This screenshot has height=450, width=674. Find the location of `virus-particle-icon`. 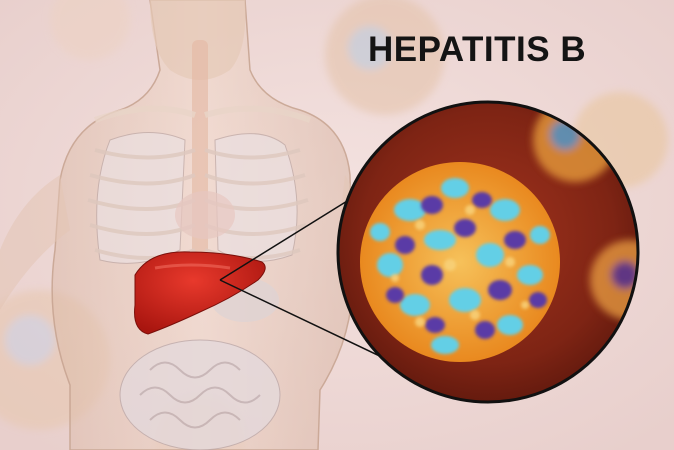

virus-particle-icon is located at coordinates (460, 262).